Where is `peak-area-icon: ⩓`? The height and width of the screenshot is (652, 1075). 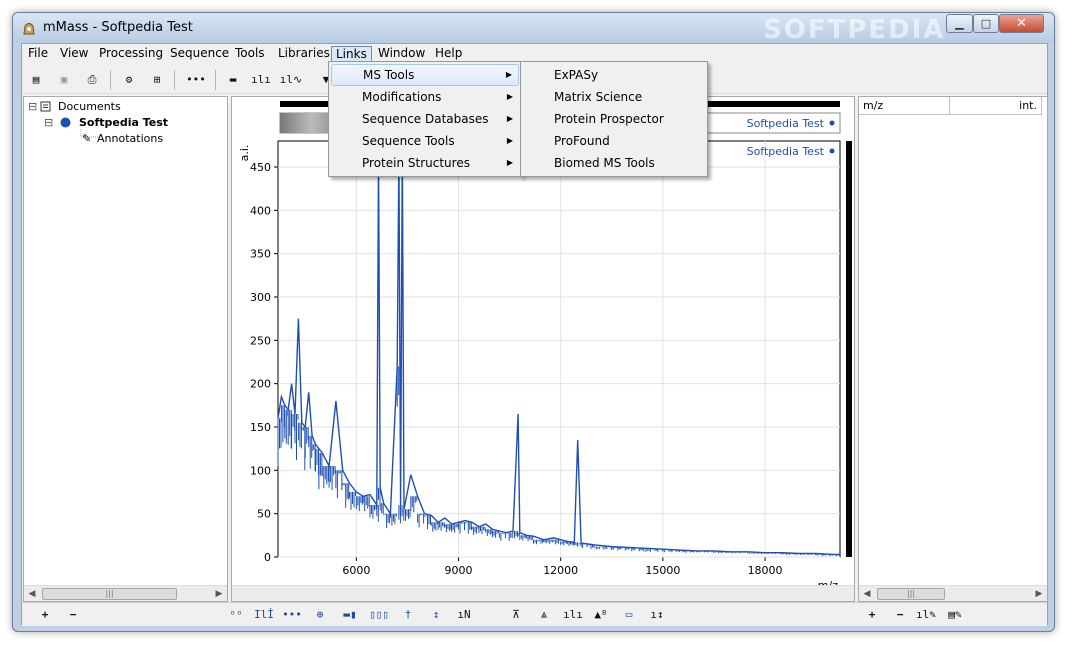 peak-area-icon: ⩓ is located at coordinates (544, 614).